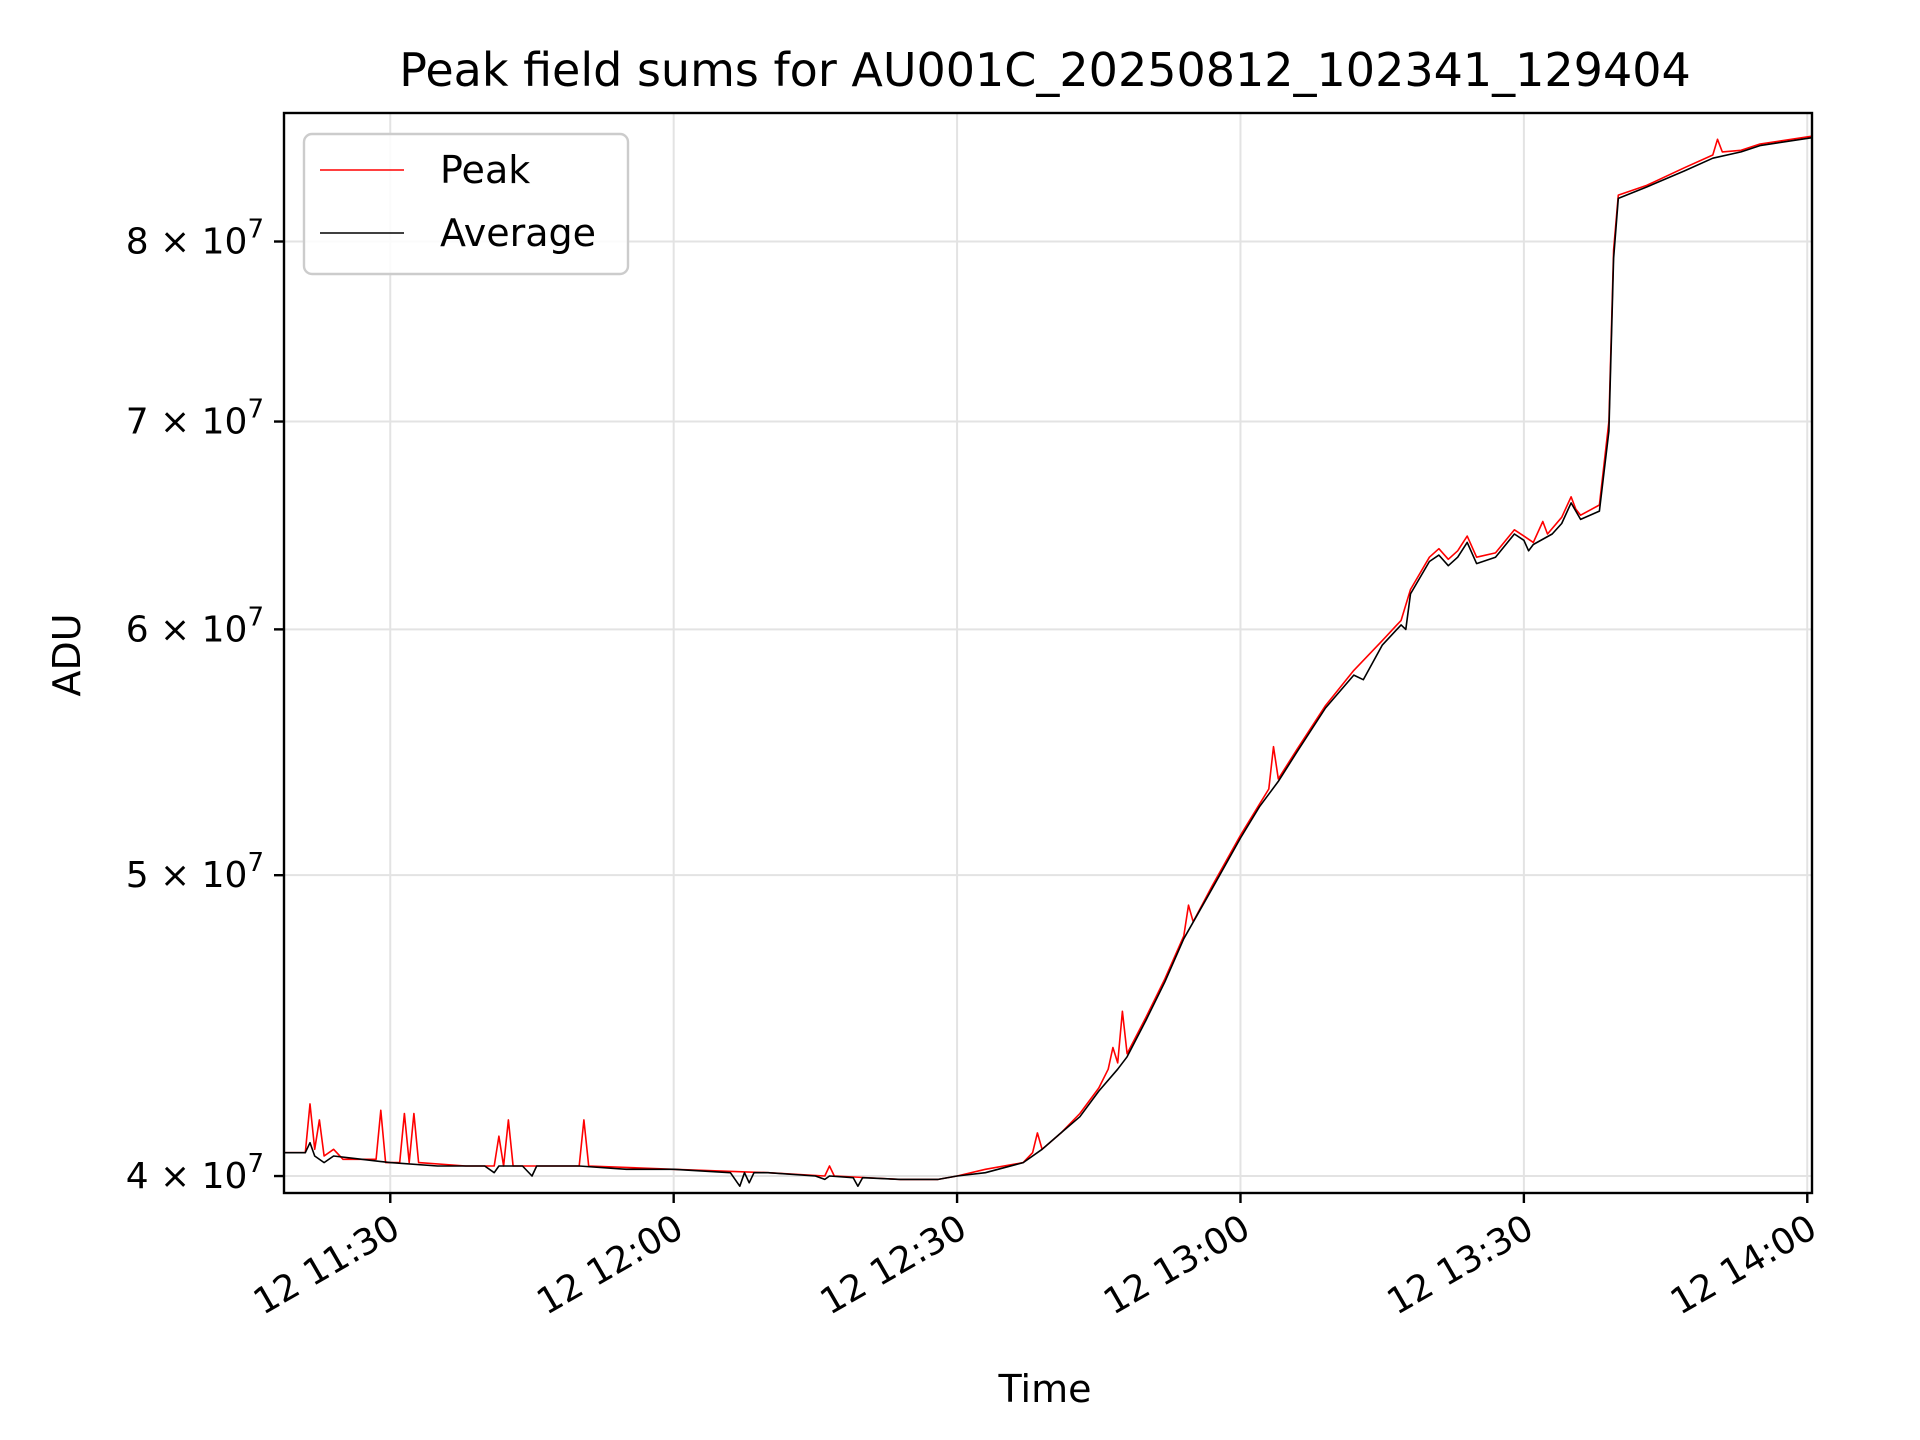  Describe the element at coordinates (195, 419) in the screenshot. I see `y-tick-label: 7 × 107` at that location.